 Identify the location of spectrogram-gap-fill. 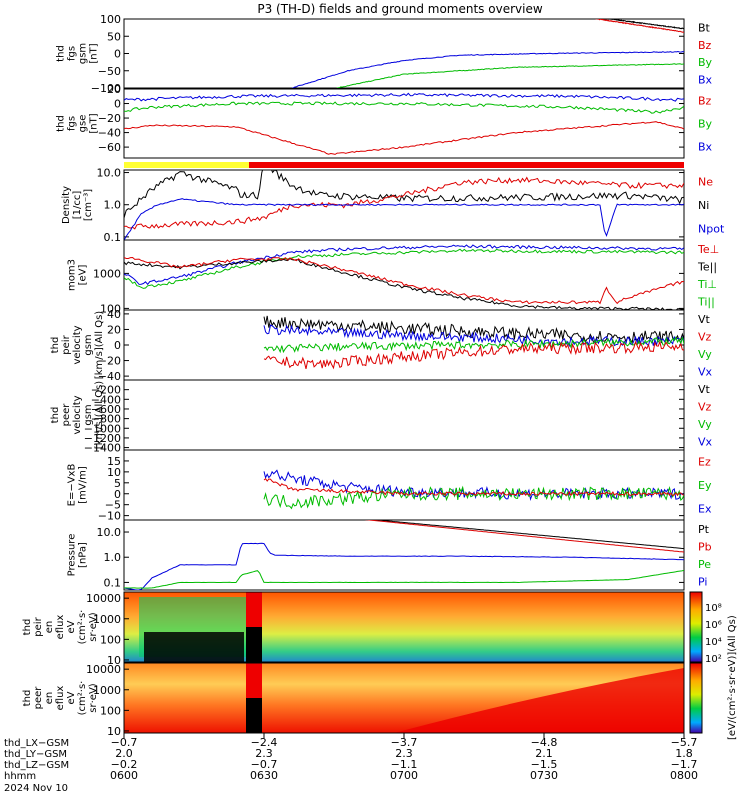
(254, 644).